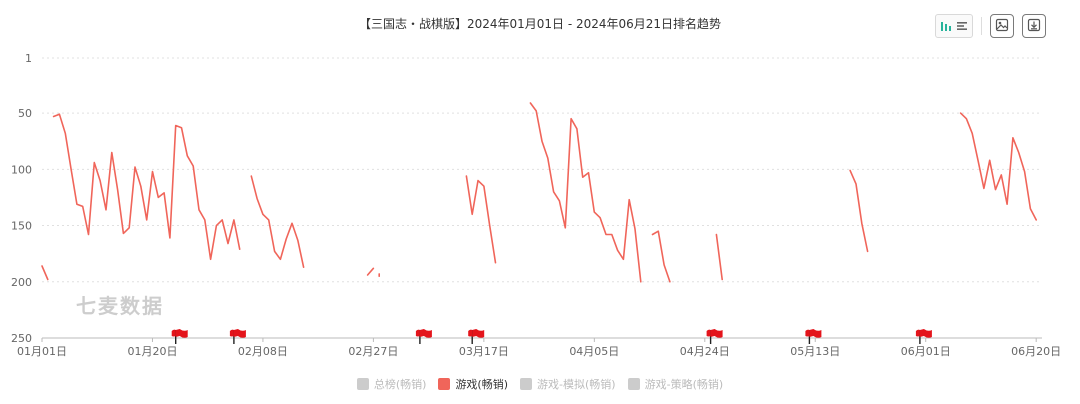 The height and width of the screenshot is (404, 1080). What do you see at coordinates (540, 24) in the screenshot?
I see `chart-title: 【三国志・战棋版】2024年01月01日 - 2024年06月21日排名趋势` at bounding box center [540, 24].